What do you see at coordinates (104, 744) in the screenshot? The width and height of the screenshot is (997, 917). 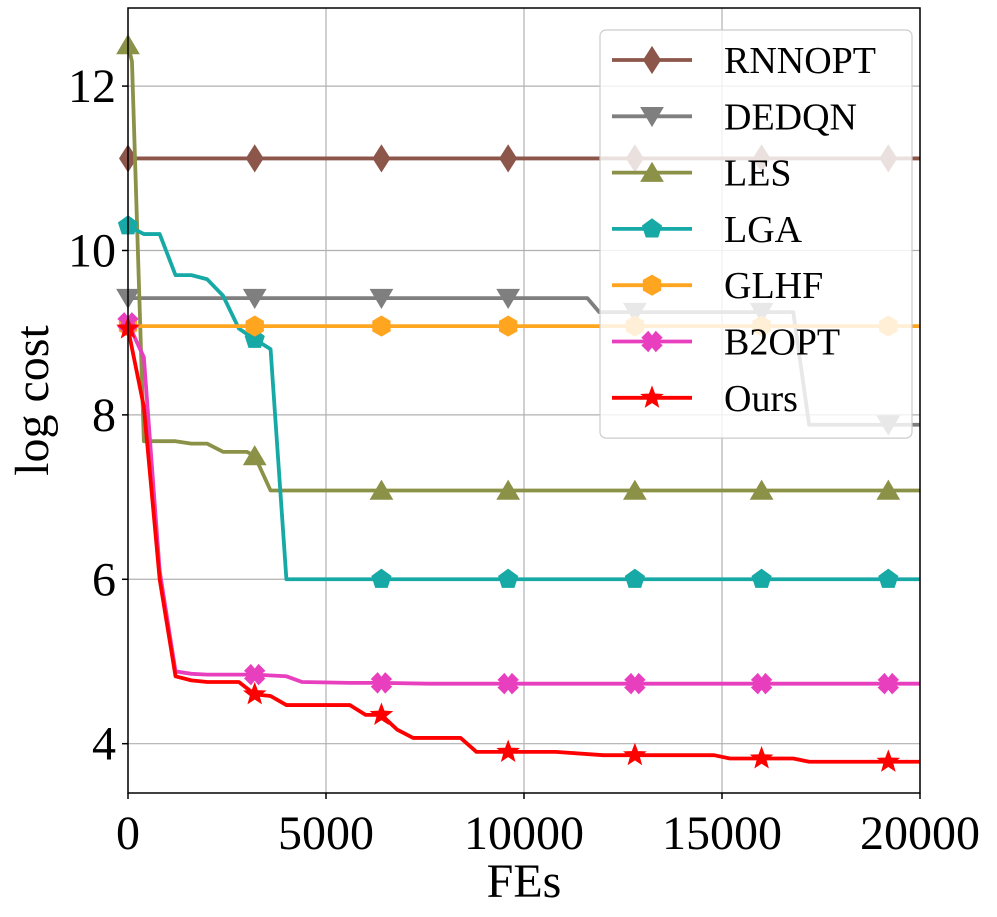 I see `y-tick-label: 4` at bounding box center [104, 744].